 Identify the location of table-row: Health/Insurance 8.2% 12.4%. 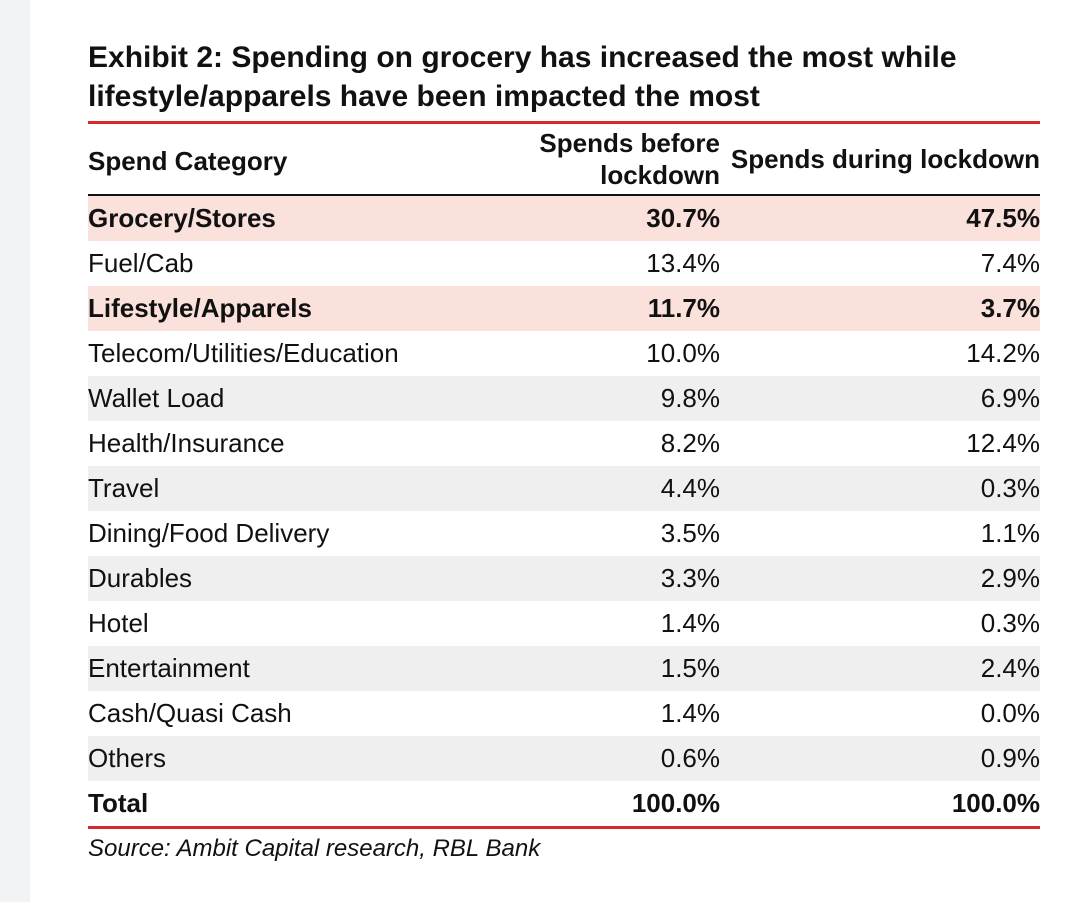
(564, 443).